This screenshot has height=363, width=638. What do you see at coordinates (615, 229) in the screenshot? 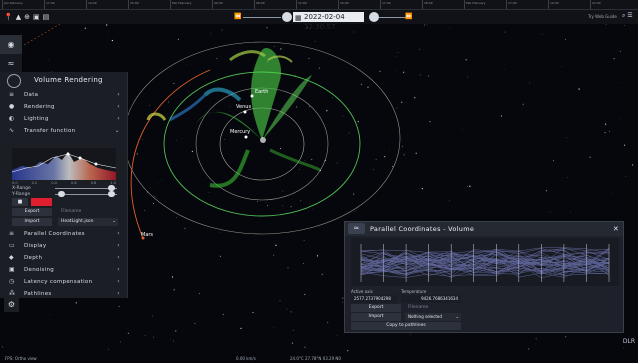
I see `close-icon: ✕` at bounding box center [615, 229].